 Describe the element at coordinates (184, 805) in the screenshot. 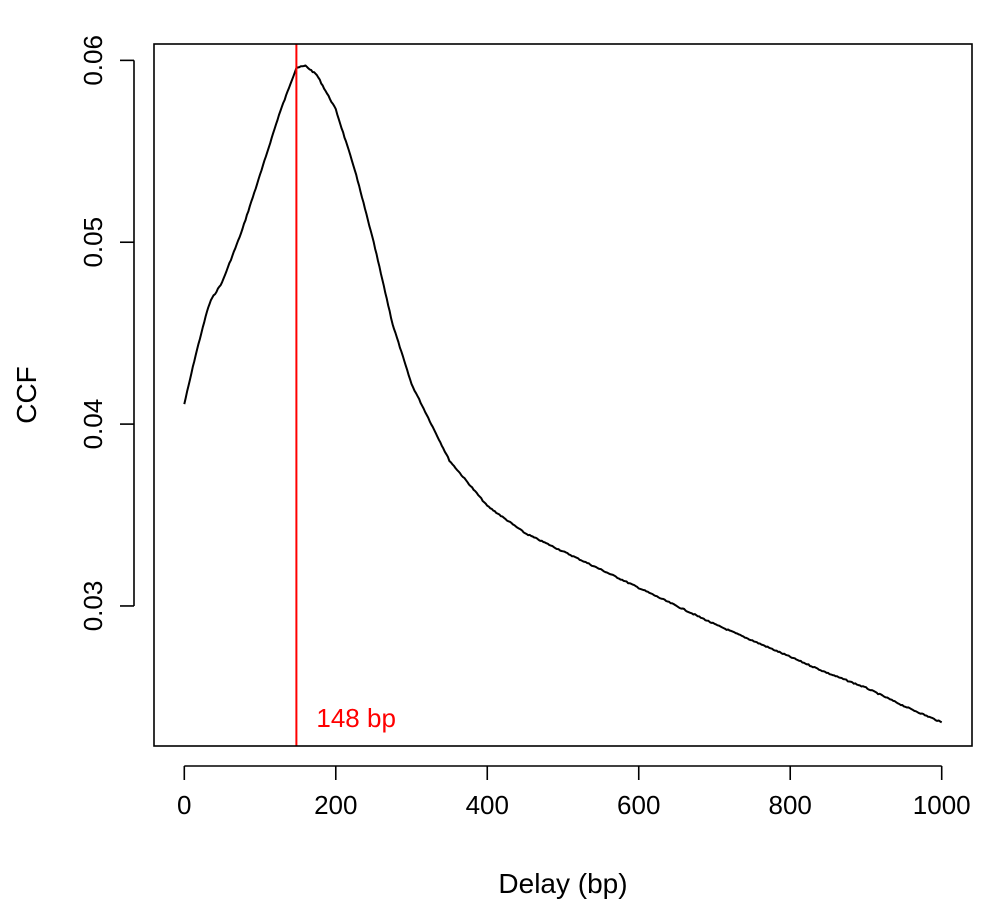

I see `x-tick-label: 0` at that location.